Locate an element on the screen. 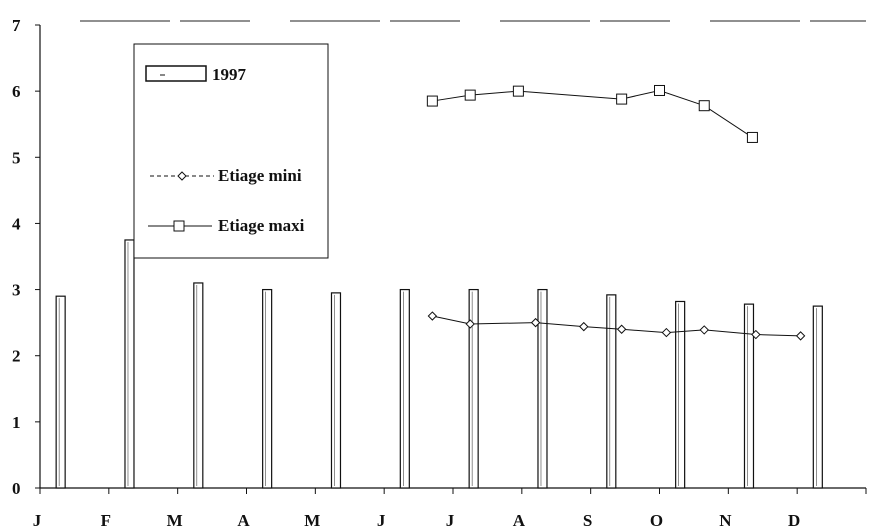 Image resolution: width=869 pixels, height=530 pixels. y-tick-label: 0 is located at coordinates (16, 488).